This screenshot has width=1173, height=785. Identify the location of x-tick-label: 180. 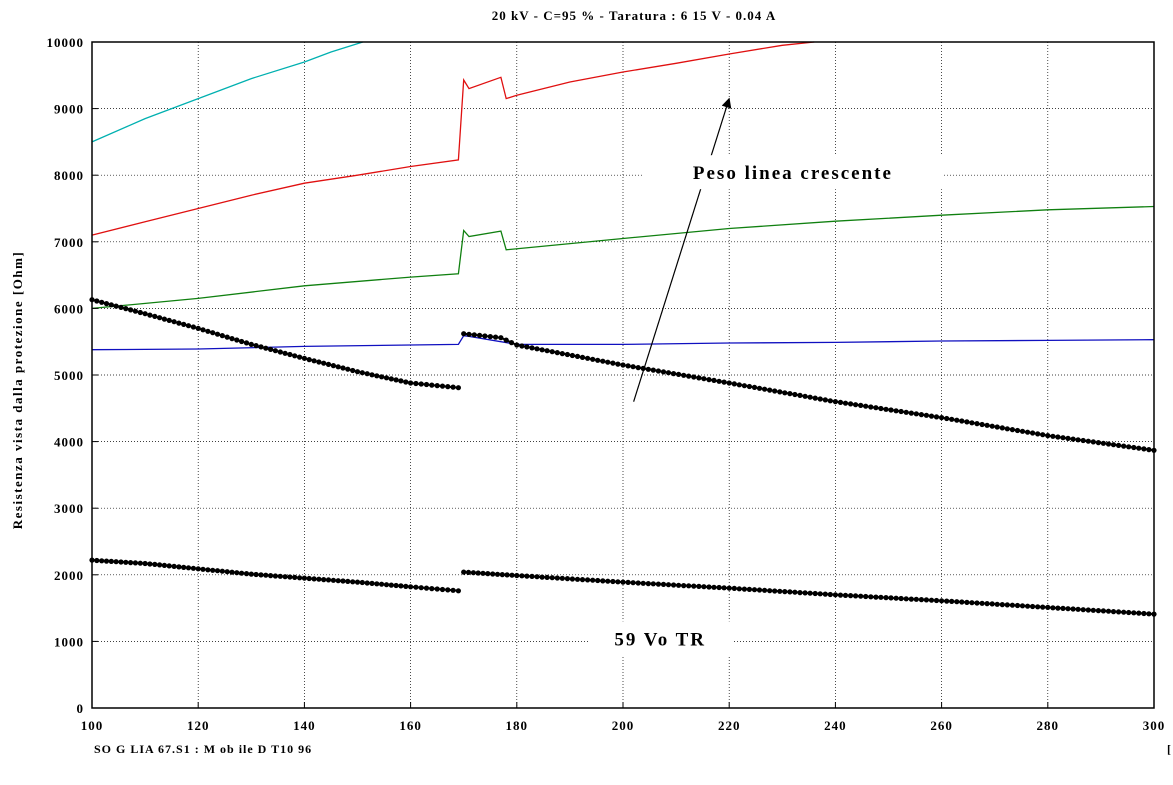
(517, 725).